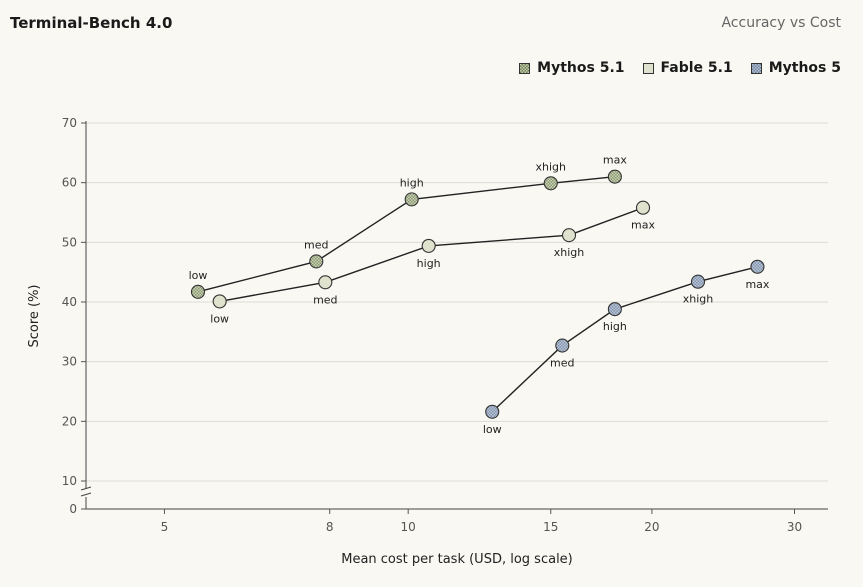  I want to click on point-fable-5-1-max, so click(643, 207).